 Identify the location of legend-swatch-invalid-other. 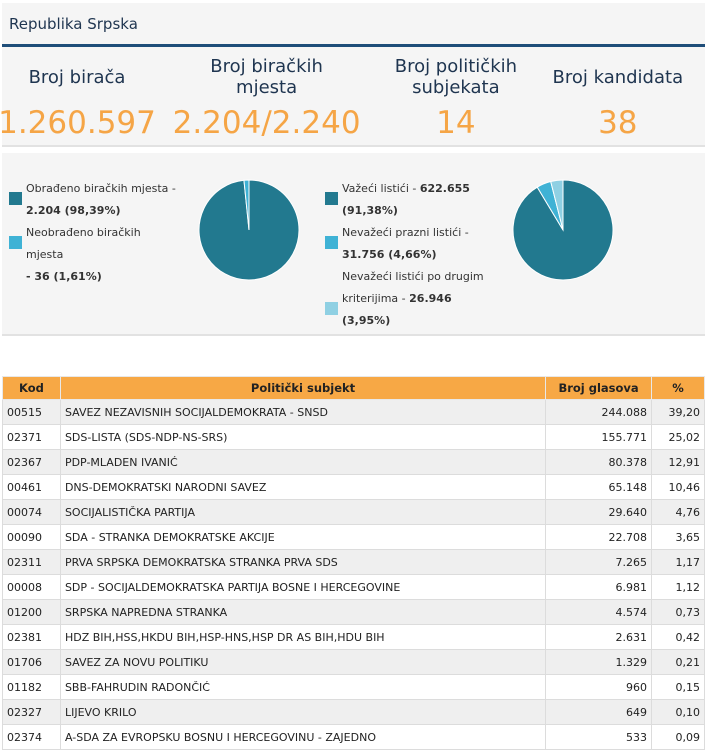
(331, 308).